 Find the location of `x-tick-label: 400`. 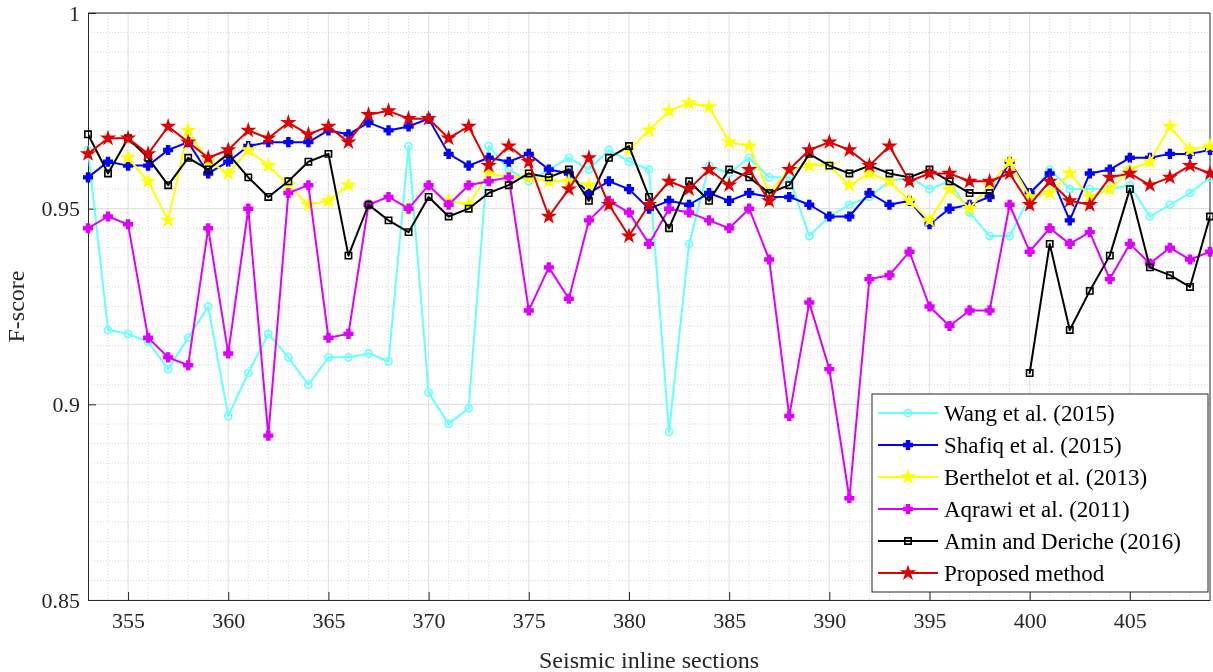

x-tick-label: 400 is located at coordinates (1030, 620).